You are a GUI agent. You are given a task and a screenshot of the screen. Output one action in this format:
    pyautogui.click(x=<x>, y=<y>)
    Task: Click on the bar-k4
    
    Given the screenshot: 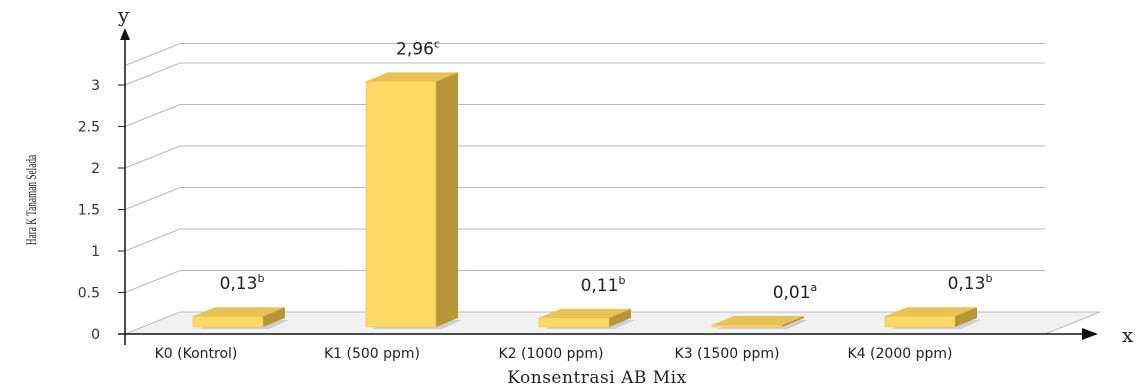 What is the action you would take?
    pyautogui.click(x=932, y=318)
    